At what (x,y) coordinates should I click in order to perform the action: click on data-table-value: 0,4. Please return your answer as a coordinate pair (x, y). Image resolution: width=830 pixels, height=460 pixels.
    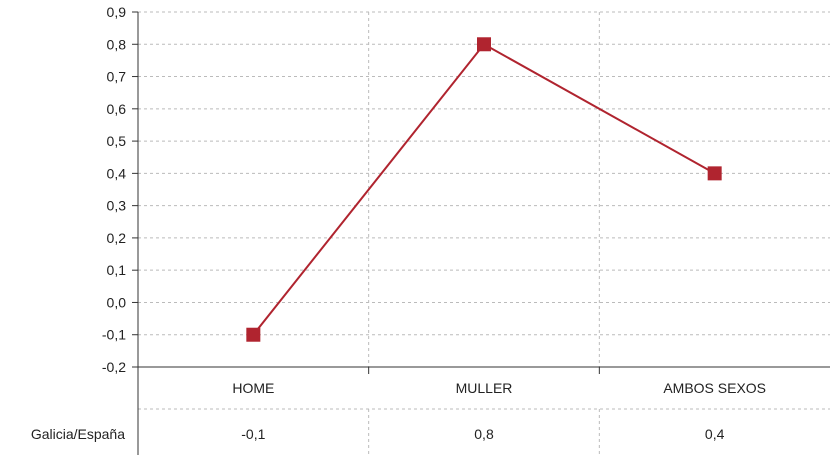
    Looking at the image, I should click on (715, 434).